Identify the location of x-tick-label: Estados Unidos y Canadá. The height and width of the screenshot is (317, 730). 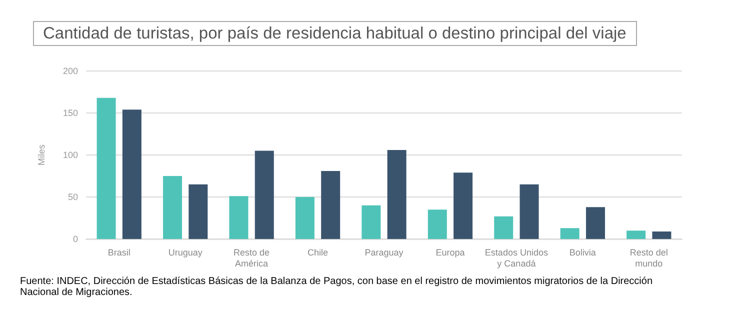
(516, 258).